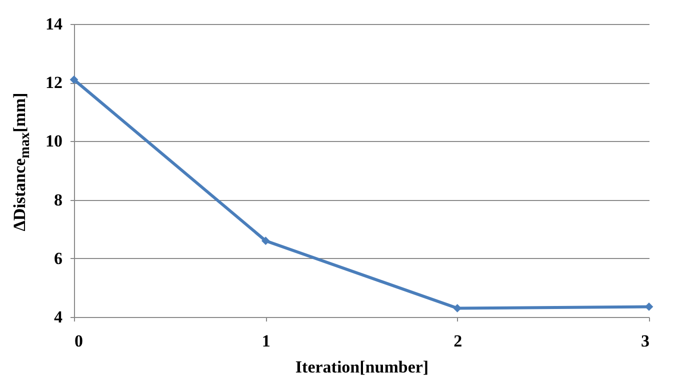 Image resolution: width=677 pixels, height=388 pixels. What do you see at coordinates (58, 258) in the screenshot?
I see `y-tick-label: 6` at bounding box center [58, 258].